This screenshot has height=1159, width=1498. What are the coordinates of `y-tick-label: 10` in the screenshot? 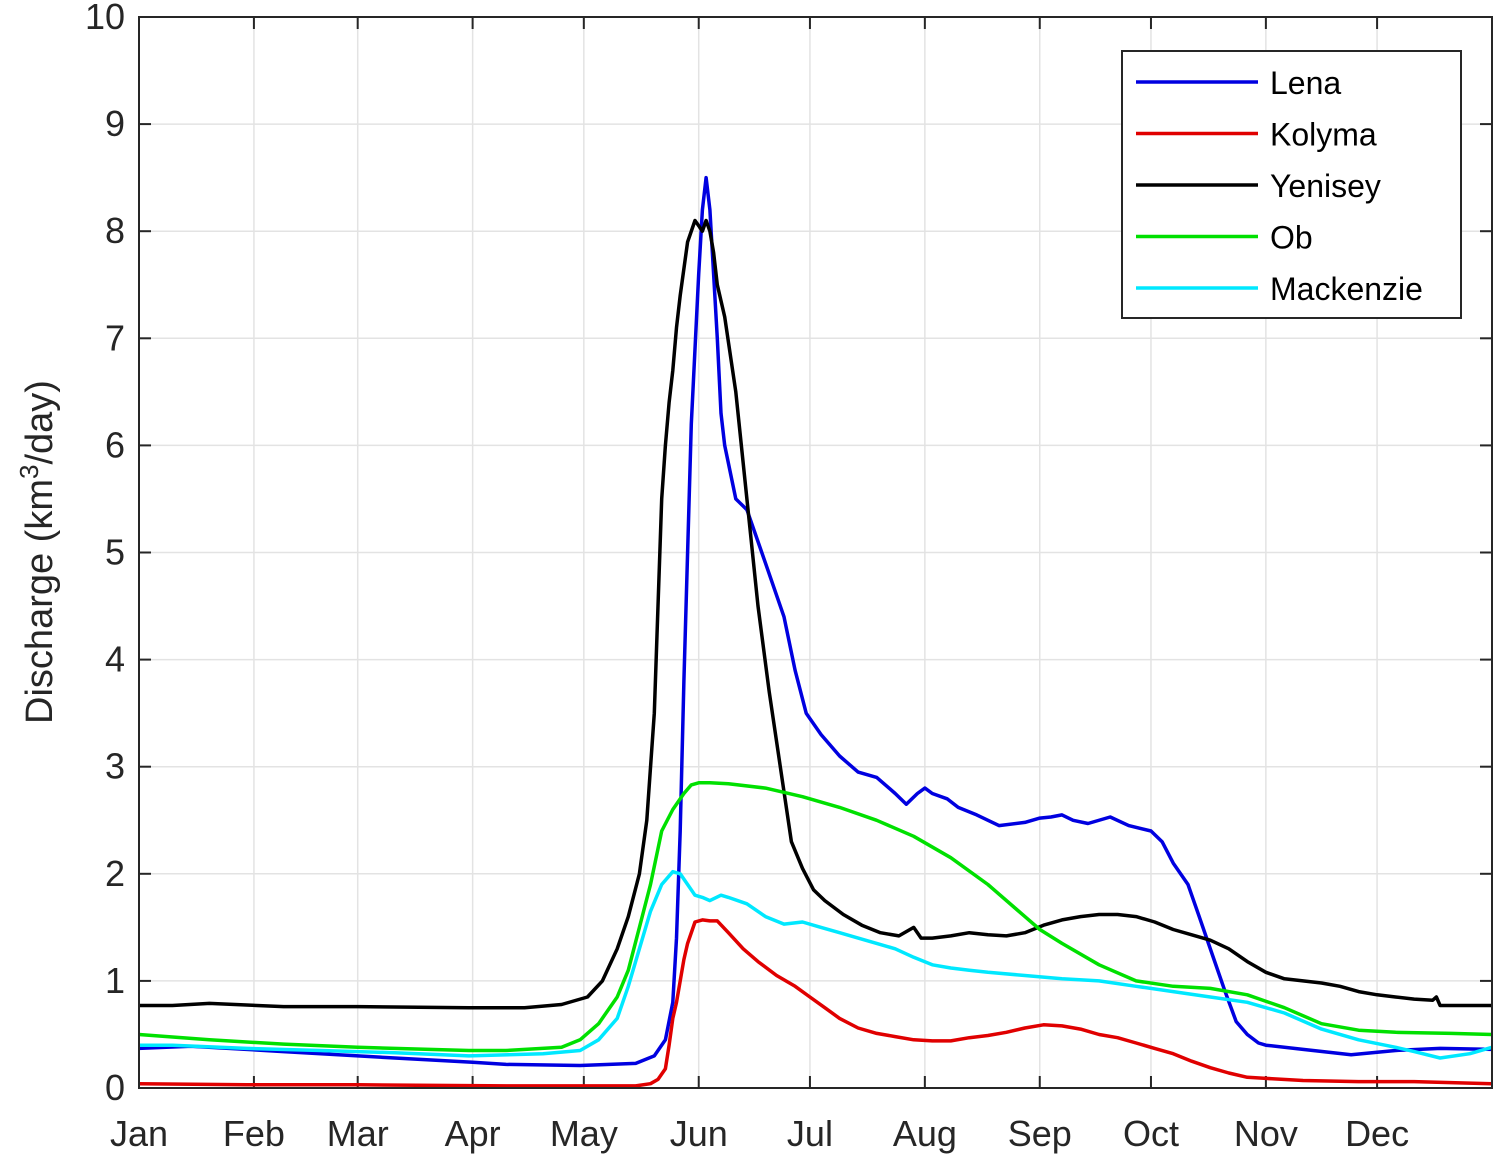 It's located at (105, 18).